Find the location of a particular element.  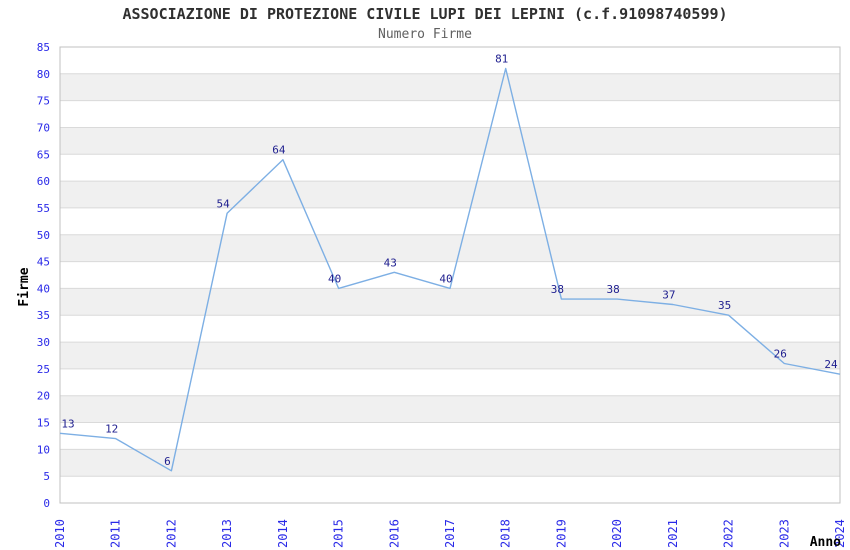

svg-text: 2021 is located at coordinates (673, 533).